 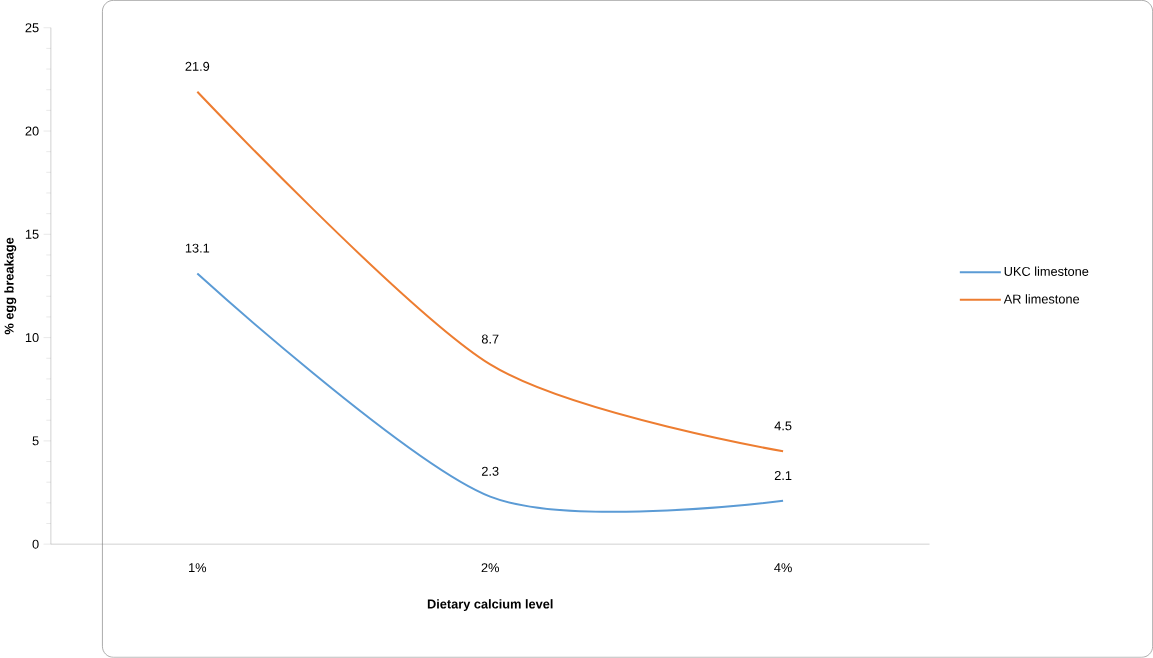 What do you see at coordinates (490, 471) in the screenshot?
I see `data-label: 2.3` at bounding box center [490, 471].